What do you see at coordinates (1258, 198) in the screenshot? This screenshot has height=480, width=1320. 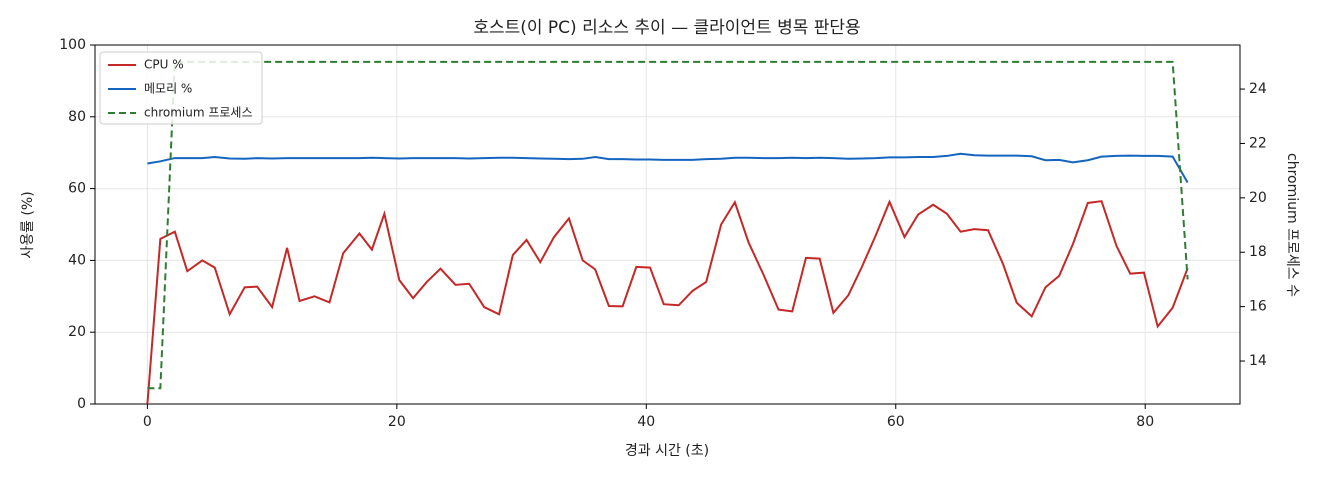 I see `y2-tick-label: 20` at bounding box center [1258, 198].